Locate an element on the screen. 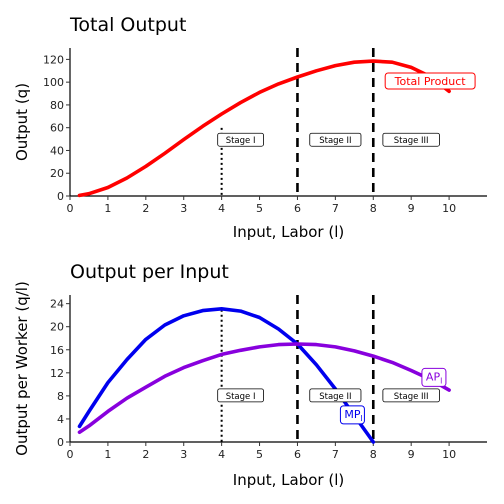 The image size is (504, 504). bottom-series-label-mp: MPl is located at coordinates (352, 415).